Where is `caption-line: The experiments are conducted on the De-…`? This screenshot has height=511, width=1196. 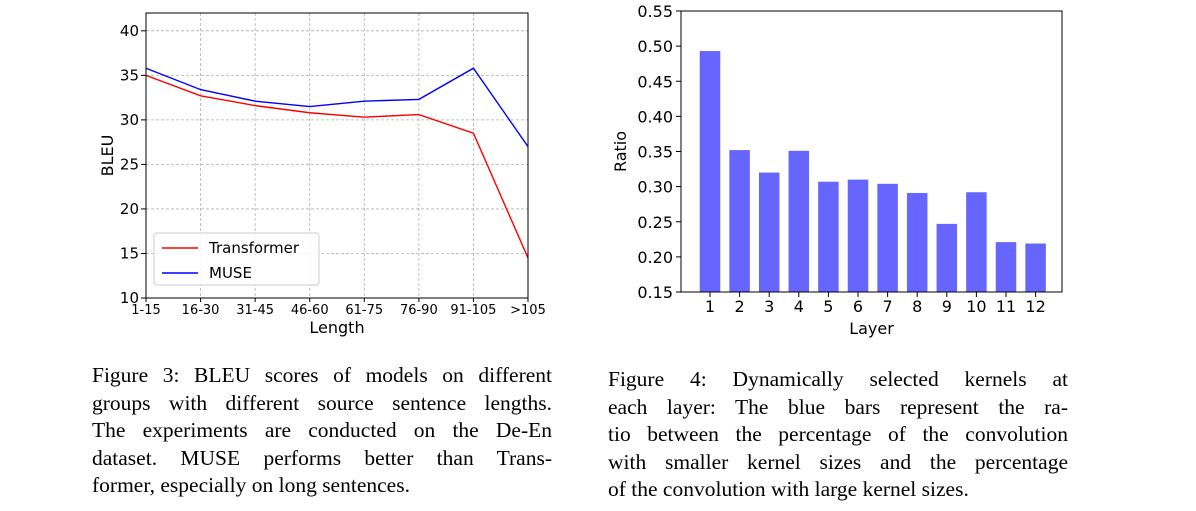 caption-line: The experiments are conducted on the De-… is located at coordinates (322, 430).